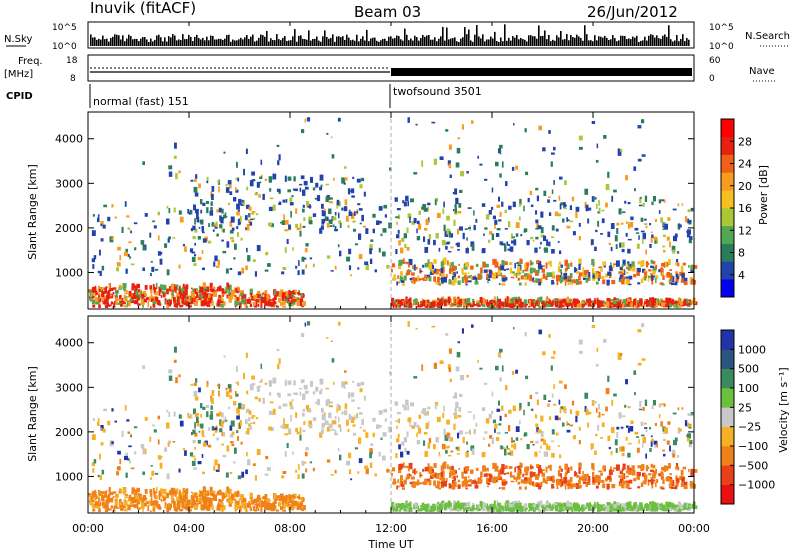 Image resolution: width=800 pixels, height=558 pixels. What do you see at coordinates (69, 139) in the screenshot?
I see `power-y-tick-label: 4000` at bounding box center [69, 139].